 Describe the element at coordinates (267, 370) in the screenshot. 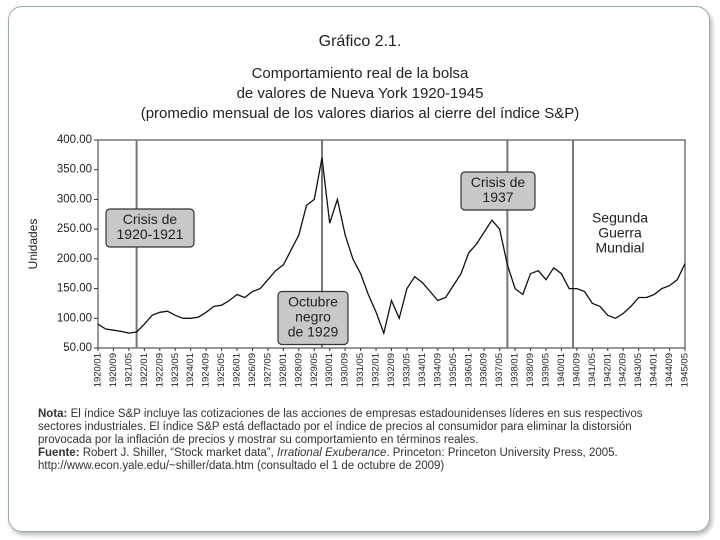

I see `x-tick-label: 1927/05` at that location.